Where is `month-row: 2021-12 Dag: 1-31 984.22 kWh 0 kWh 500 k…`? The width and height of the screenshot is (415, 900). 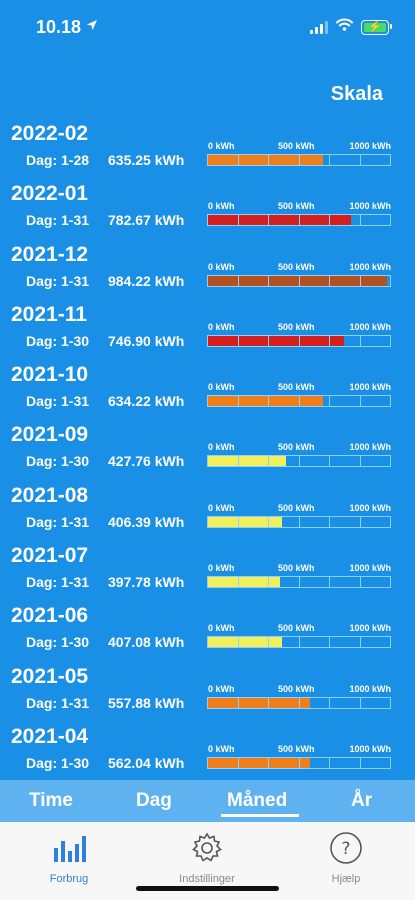
month-row: 2021-12 Dag: 1-31 984.22 kWh 0 kWh 500 k… is located at coordinates (207, 269).